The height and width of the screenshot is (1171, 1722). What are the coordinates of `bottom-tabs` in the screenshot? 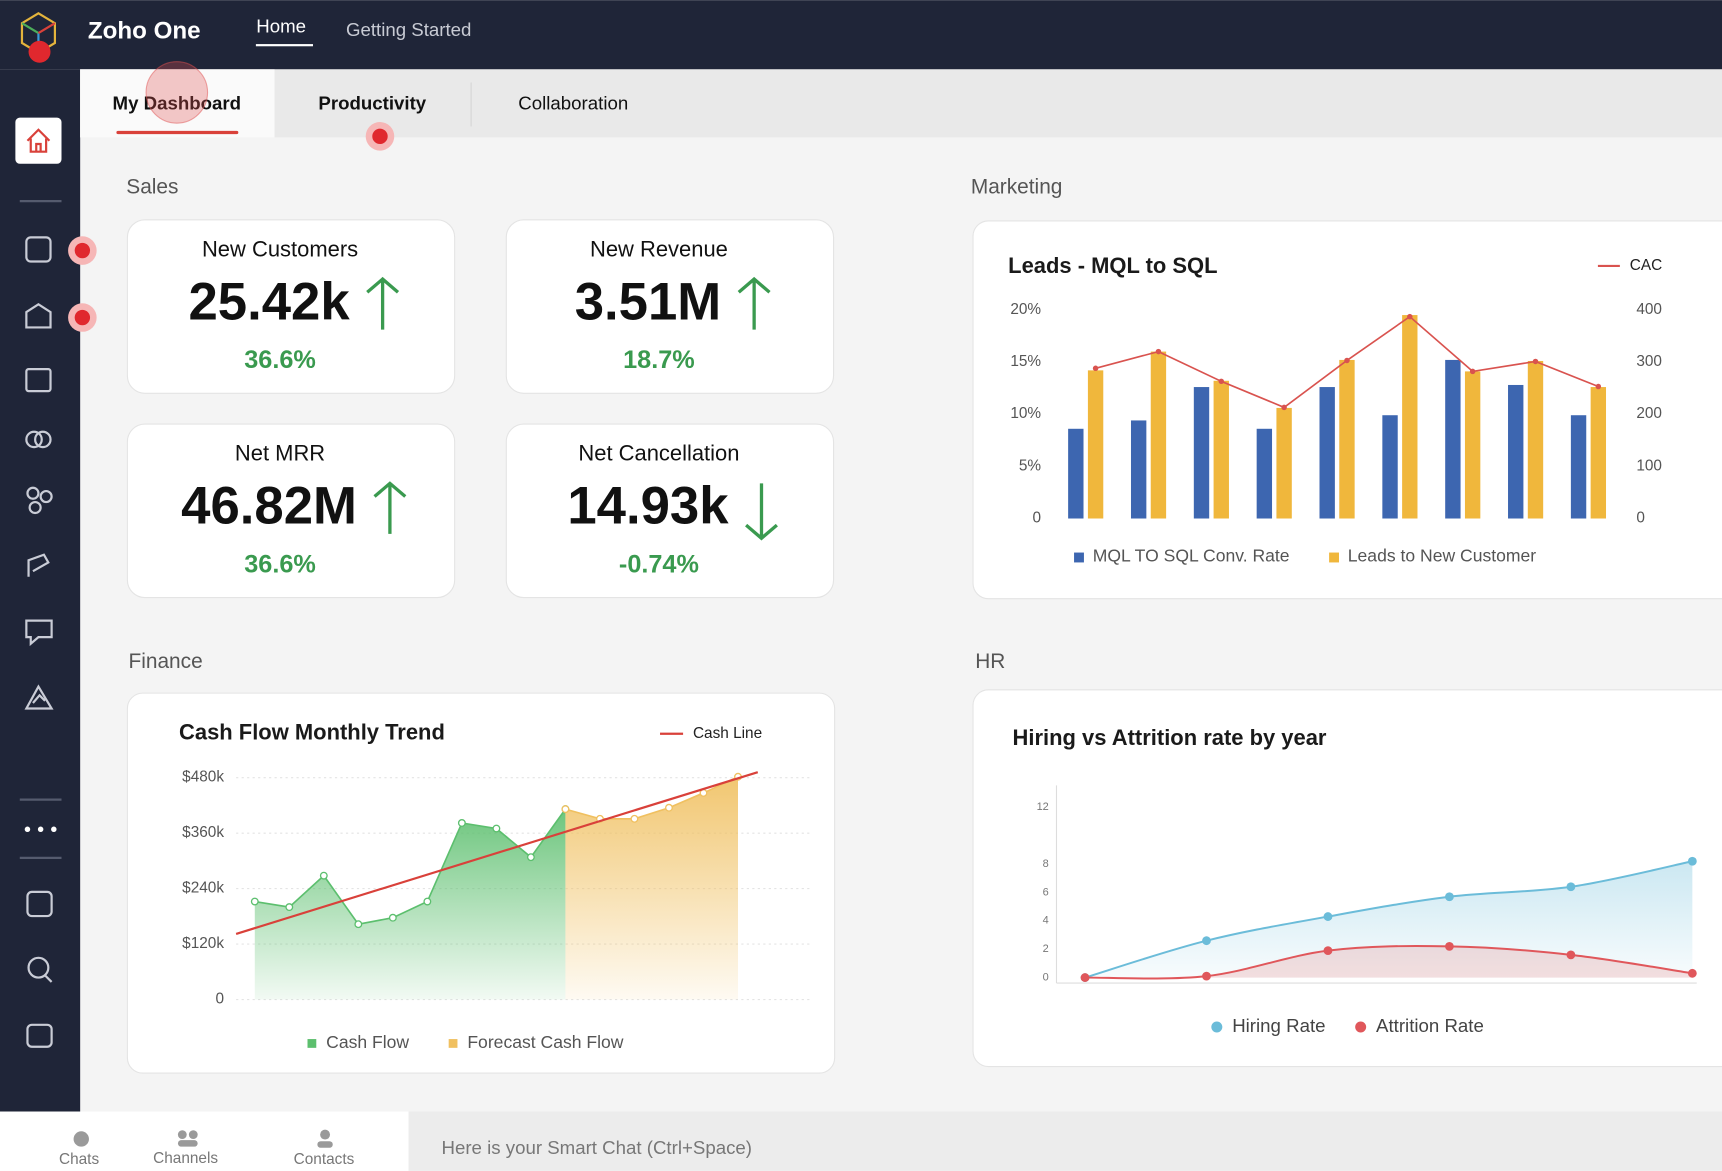 It's located at (204, 1141).